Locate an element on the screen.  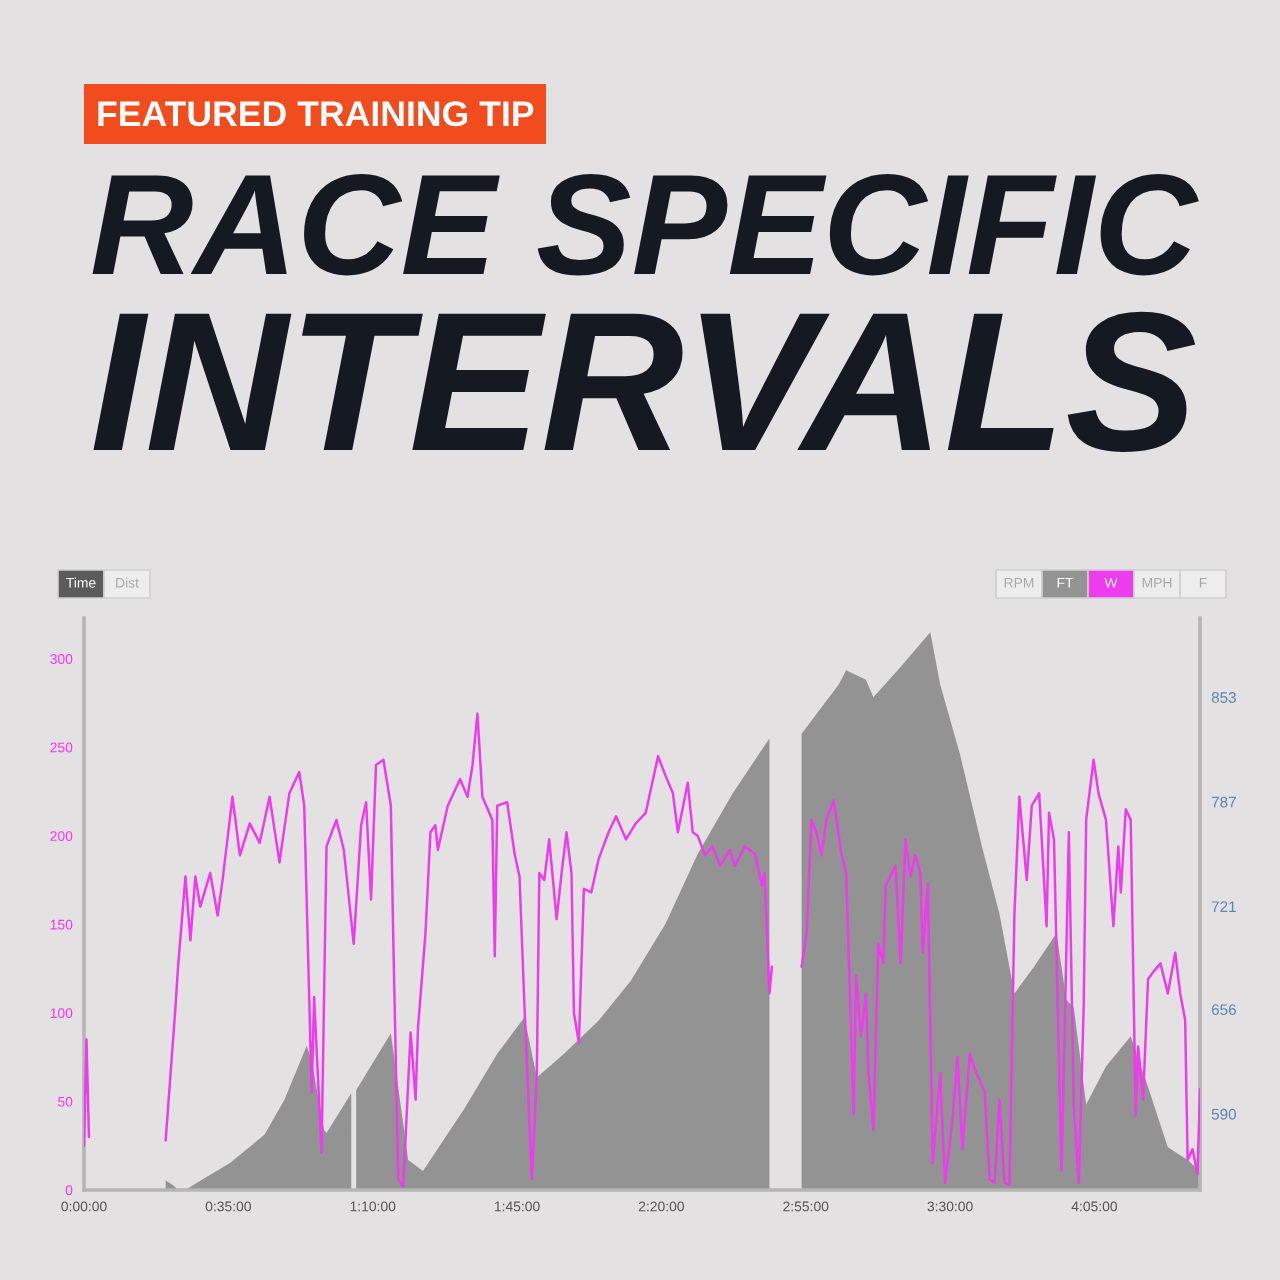
chart-subtitle: FEATURED TRAINING TIP is located at coordinates (316, 114).